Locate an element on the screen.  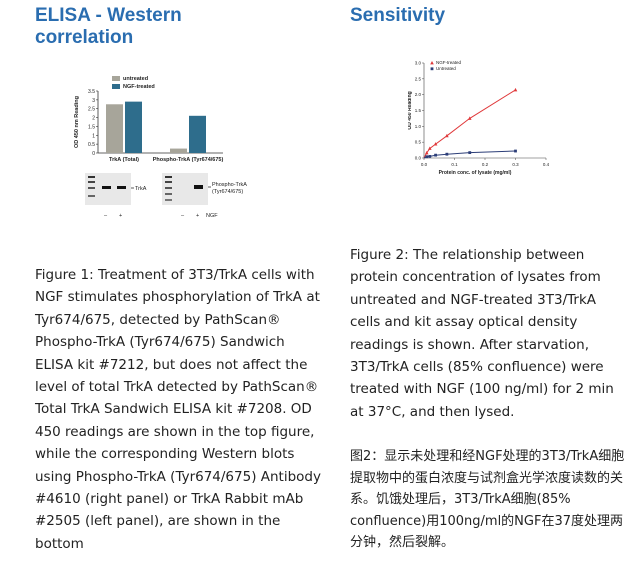
y-tick-label: 0 is located at coordinates (93, 154).